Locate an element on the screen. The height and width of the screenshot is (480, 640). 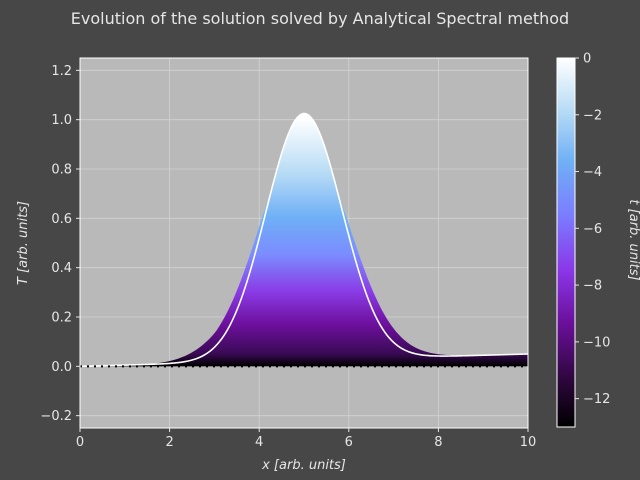
y-tick-label: 0.8 is located at coordinates (61, 170).